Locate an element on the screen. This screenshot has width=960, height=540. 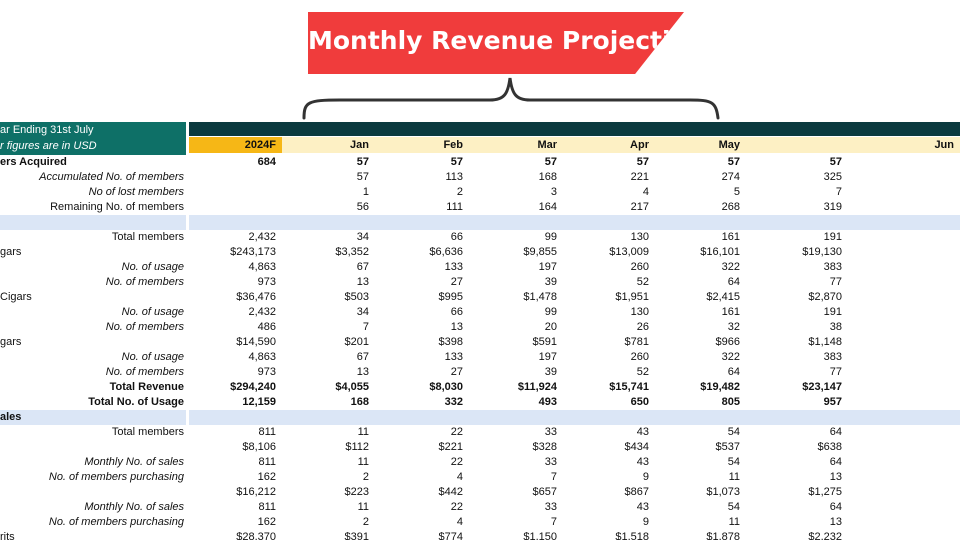
table-cell: $1,150 is located at coordinates (540, 535).